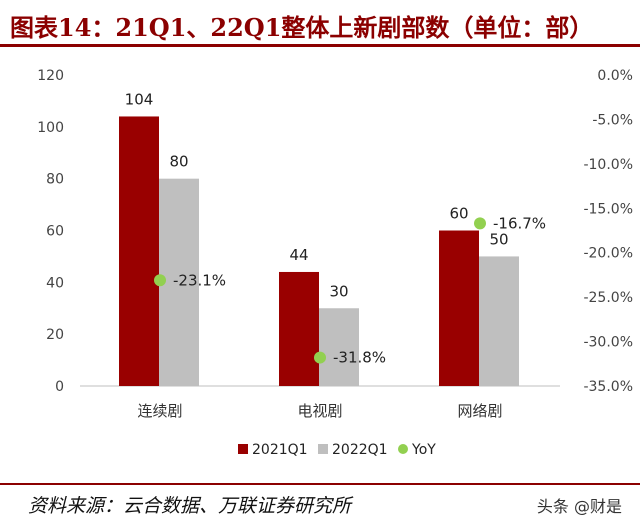 The height and width of the screenshot is (525, 640). What do you see at coordinates (612, 120) in the screenshot?
I see `y2-tick-label: -5.0%` at bounding box center [612, 120].